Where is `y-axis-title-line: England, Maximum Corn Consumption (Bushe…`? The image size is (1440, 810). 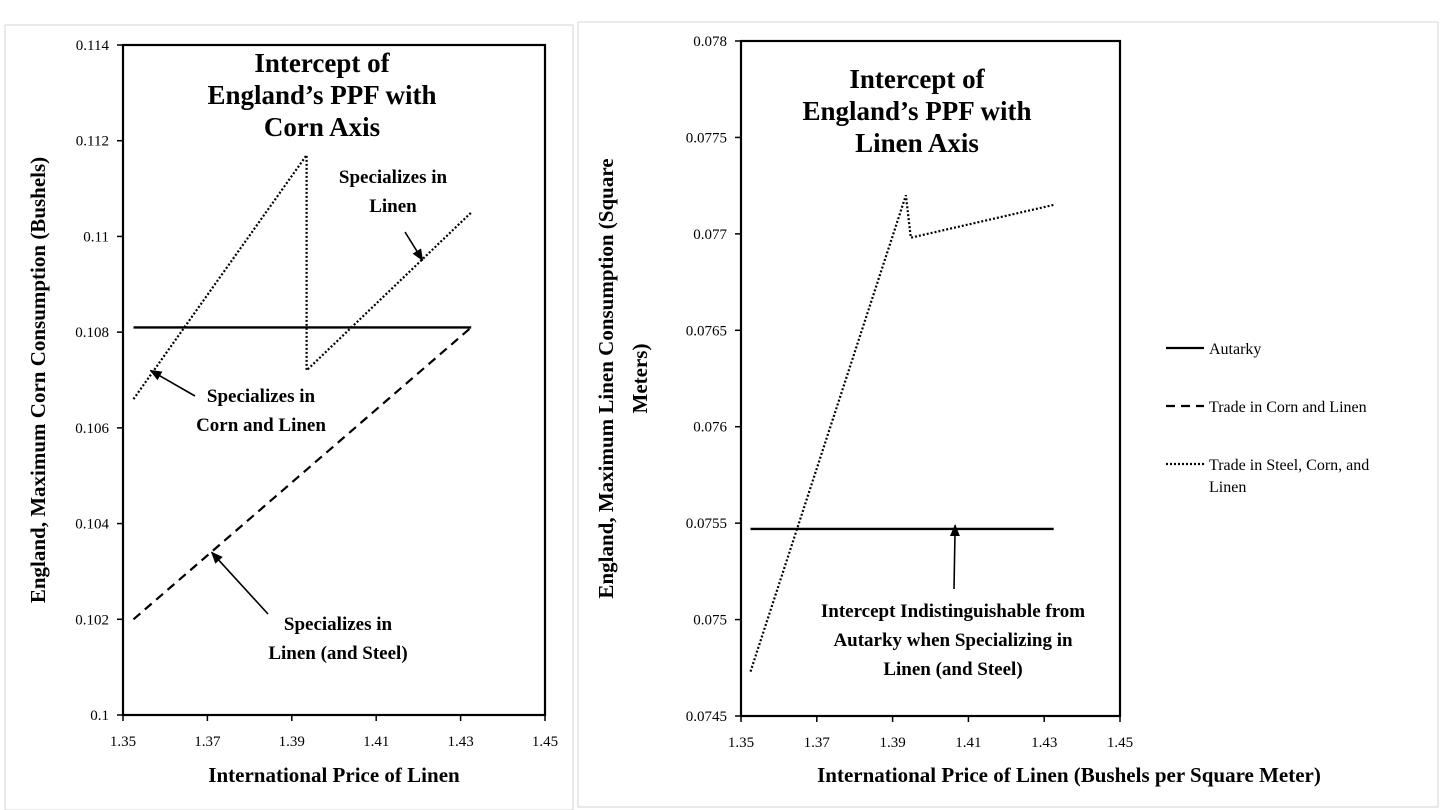
y-axis-title-line: England, Maximum Corn Consumption (Bushe… is located at coordinates (38, 380).